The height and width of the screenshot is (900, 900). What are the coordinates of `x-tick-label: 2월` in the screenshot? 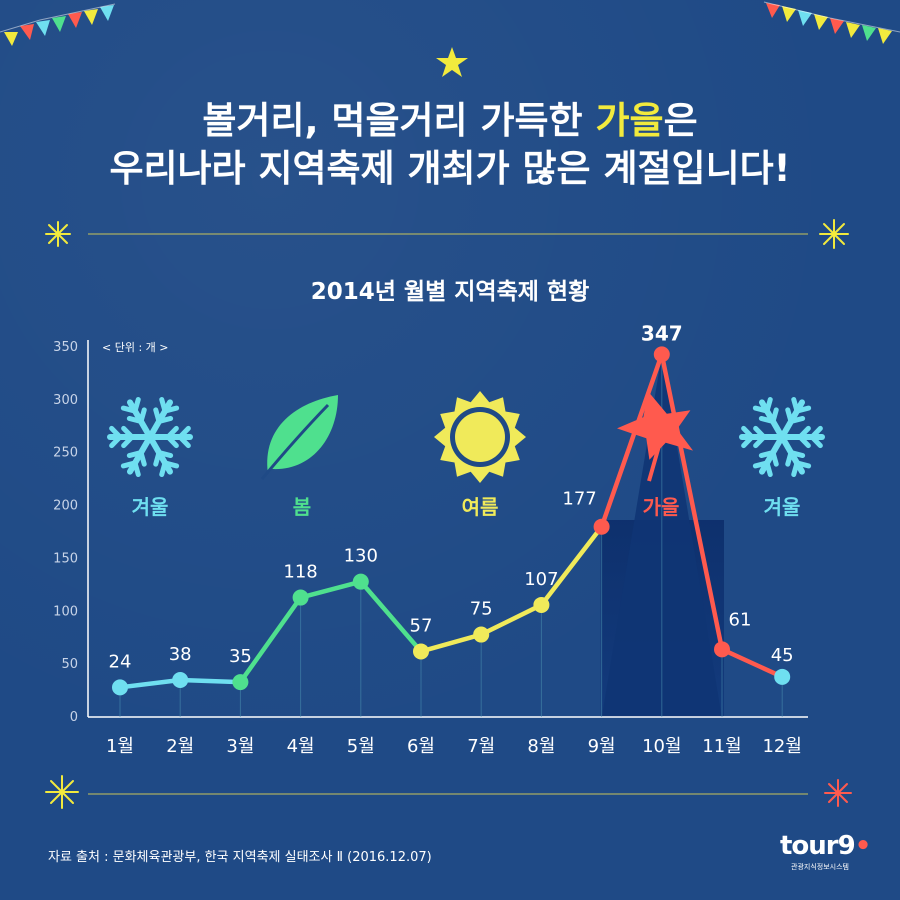 It's located at (180, 746).